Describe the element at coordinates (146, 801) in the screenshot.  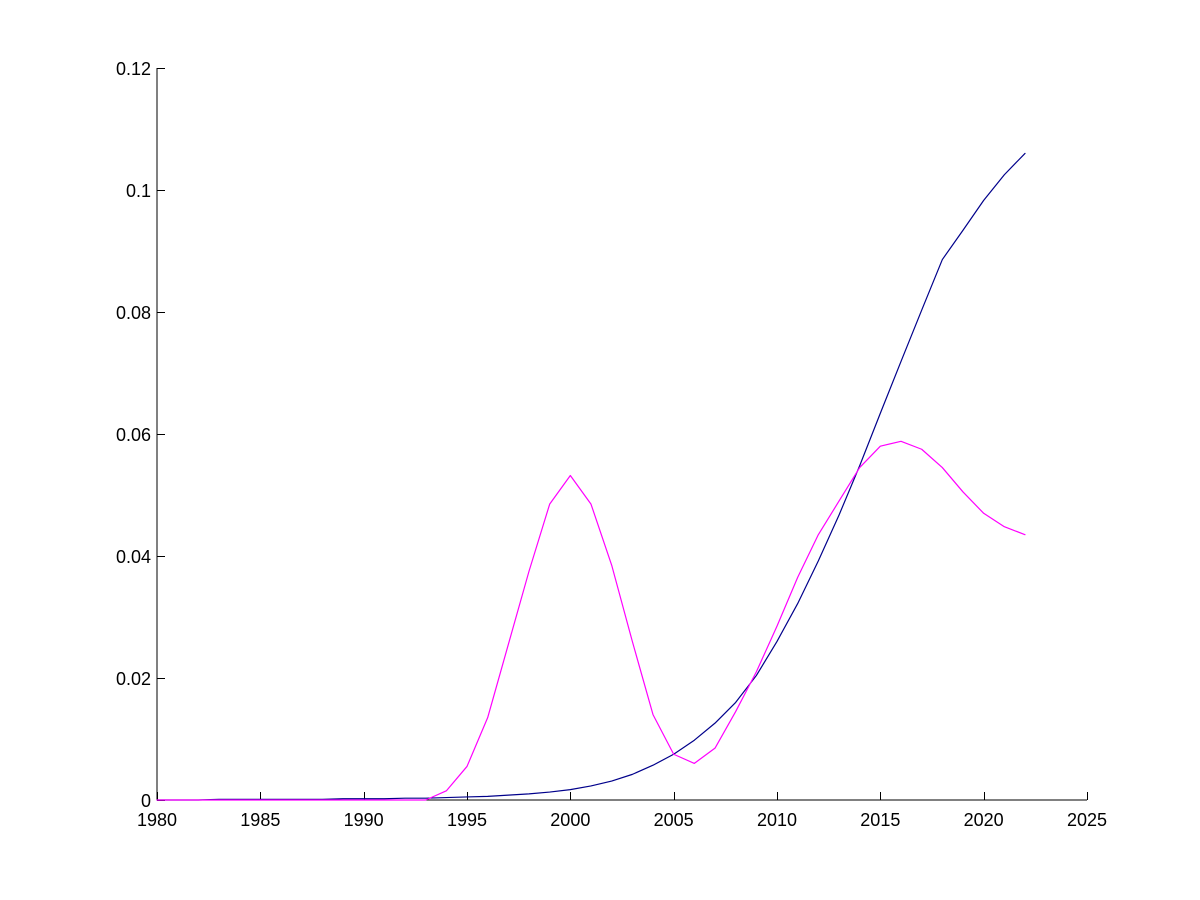
I see `y-tick-label: 0` at that location.